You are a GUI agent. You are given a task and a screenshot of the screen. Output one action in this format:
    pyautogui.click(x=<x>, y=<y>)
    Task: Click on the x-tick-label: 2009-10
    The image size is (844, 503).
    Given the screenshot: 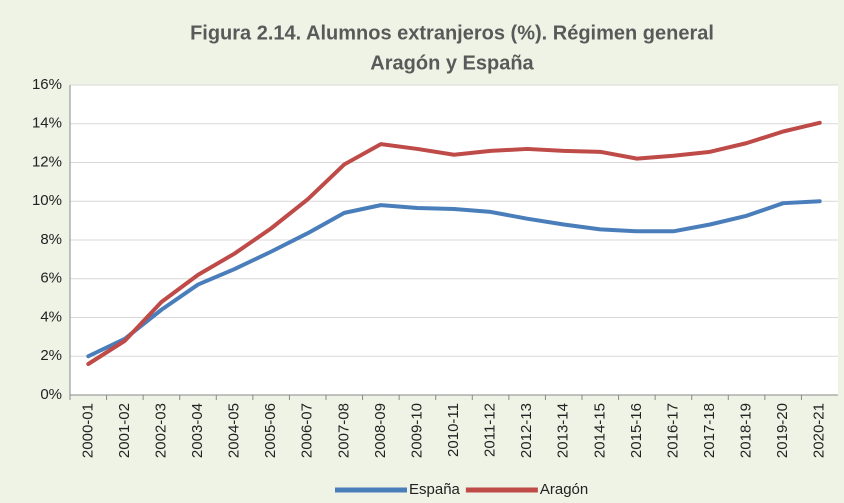 What is the action you would take?
    pyautogui.click(x=416, y=430)
    